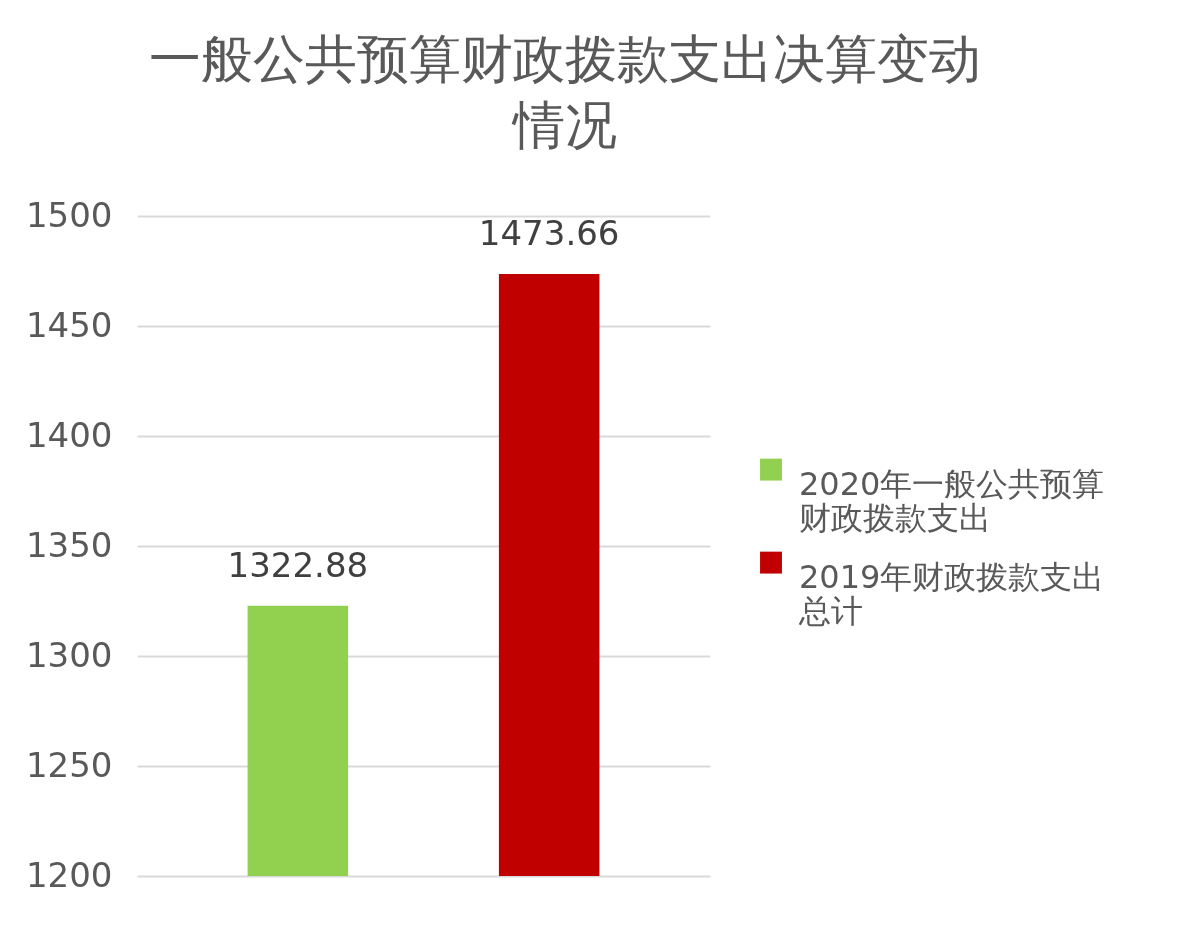 This screenshot has height=930, width=1182. What do you see at coordinates (69, 324) in the screenshot?
I see `y-tick-label: 1450` at bounding box center [69, 324].